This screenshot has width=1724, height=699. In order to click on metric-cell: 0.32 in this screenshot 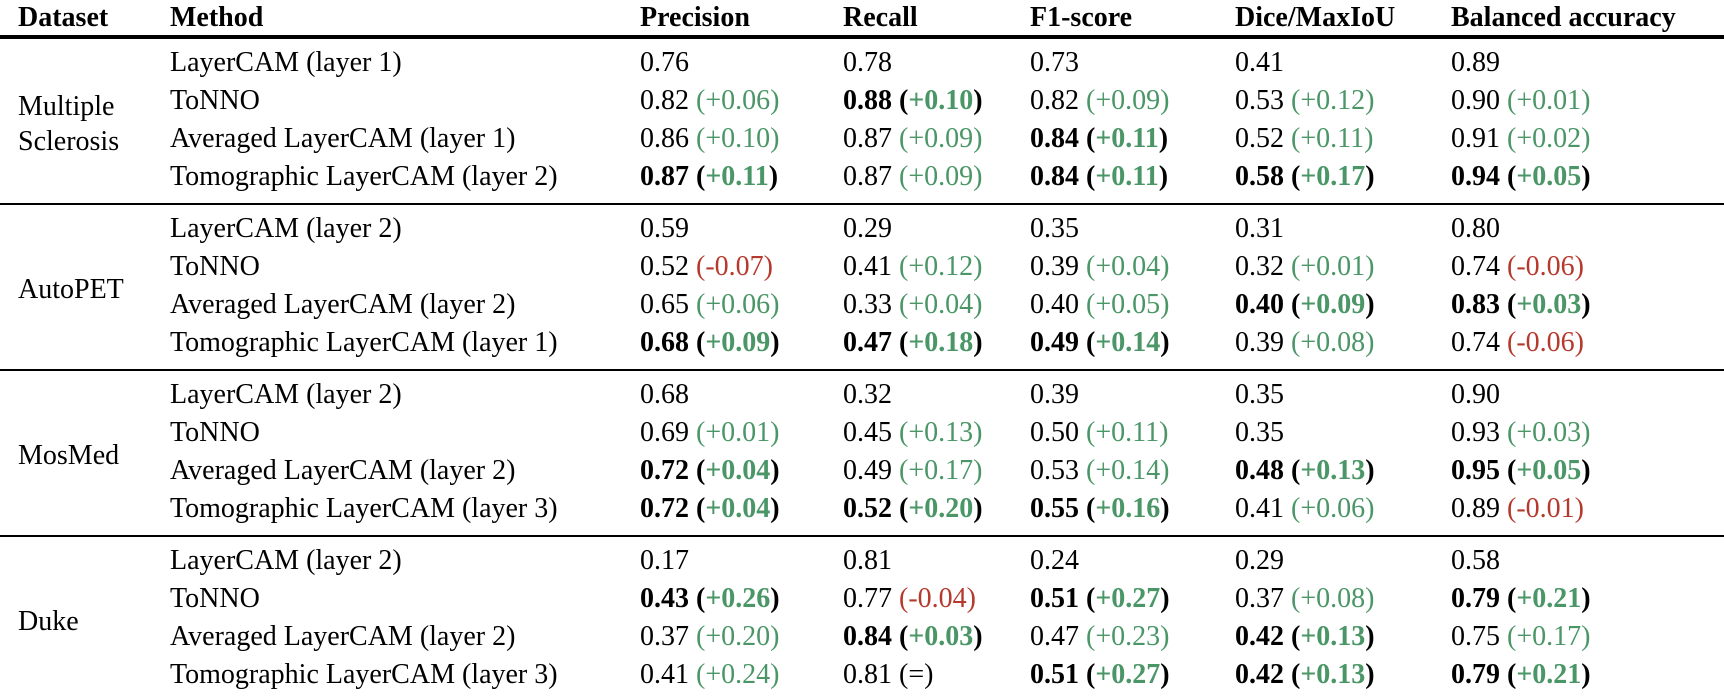, I will do `click(918, 392)`.